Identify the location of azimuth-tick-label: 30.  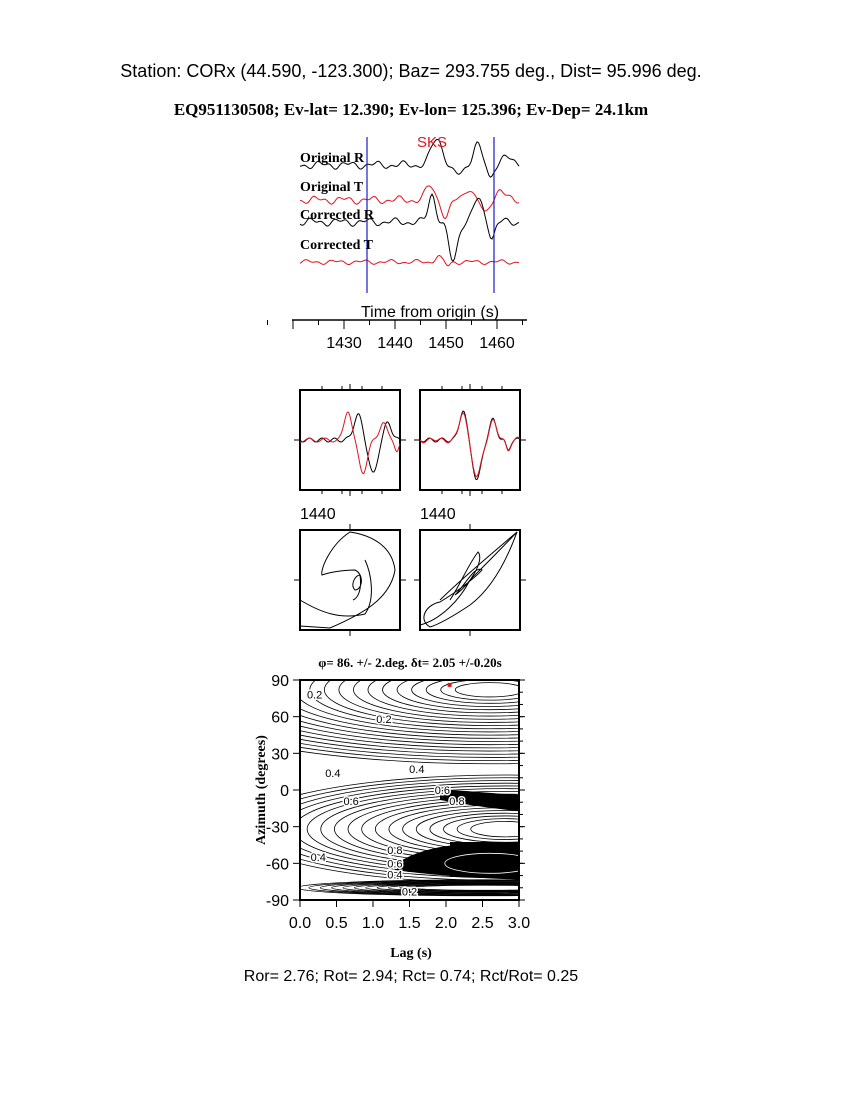
(280, 754).